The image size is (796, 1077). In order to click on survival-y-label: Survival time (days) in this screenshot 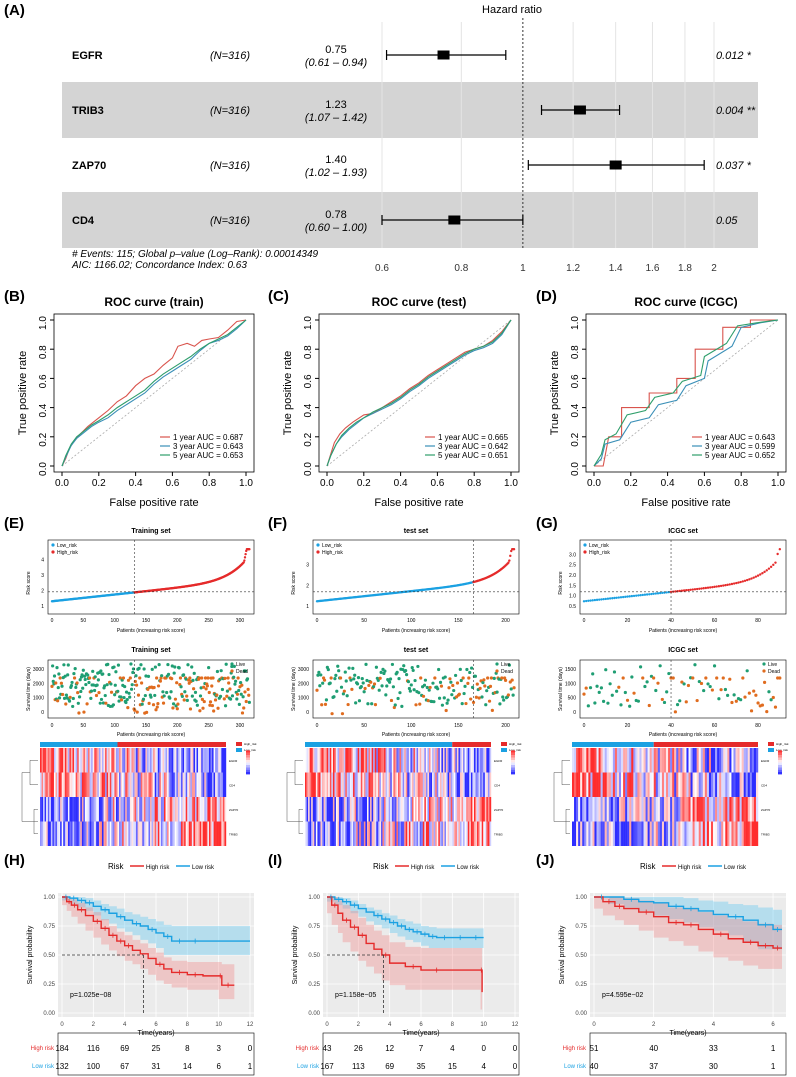, I will do `click(29, 689)`.